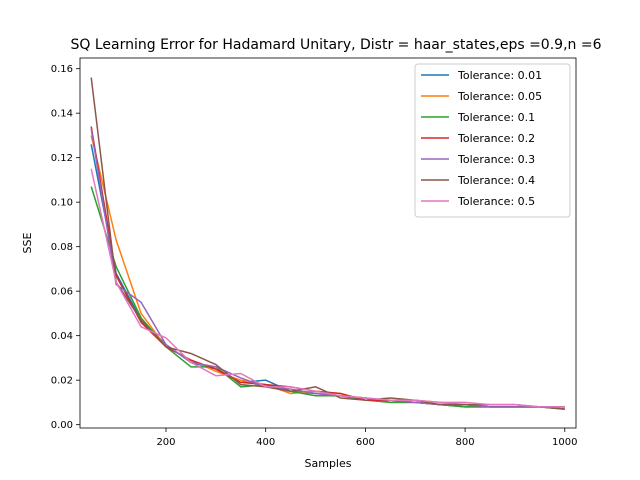  What do you see at coordinates (165, 442) in the screenshot?
I see `x-tick-label: 200` at bounding box center [165, 442].